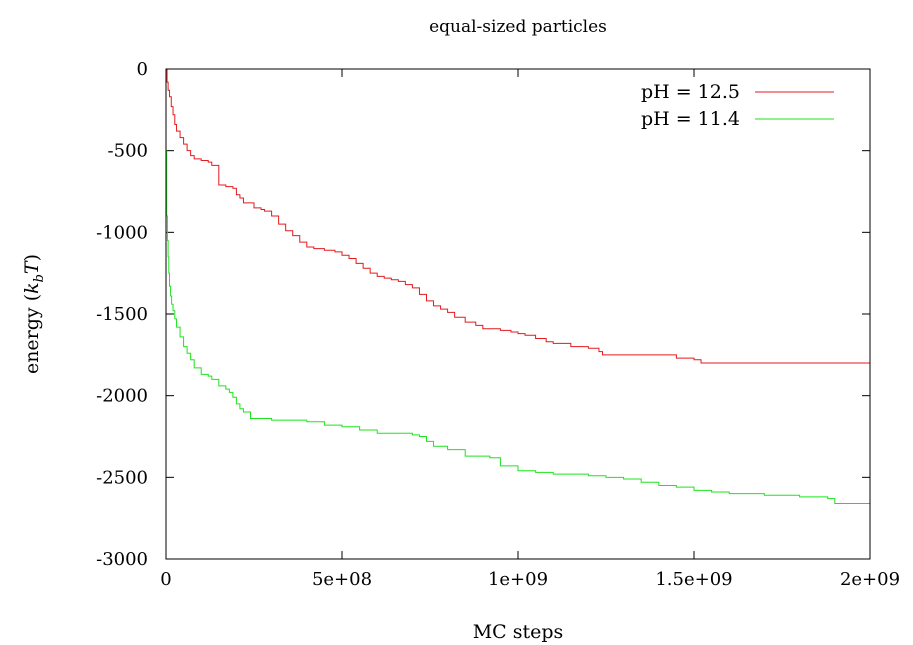 The height and width of the screenshot is (645, 913). Describe the element at coordinates (34, 314) in the screenshot. I see `y-axis-label: energy (kbT)` at that location.